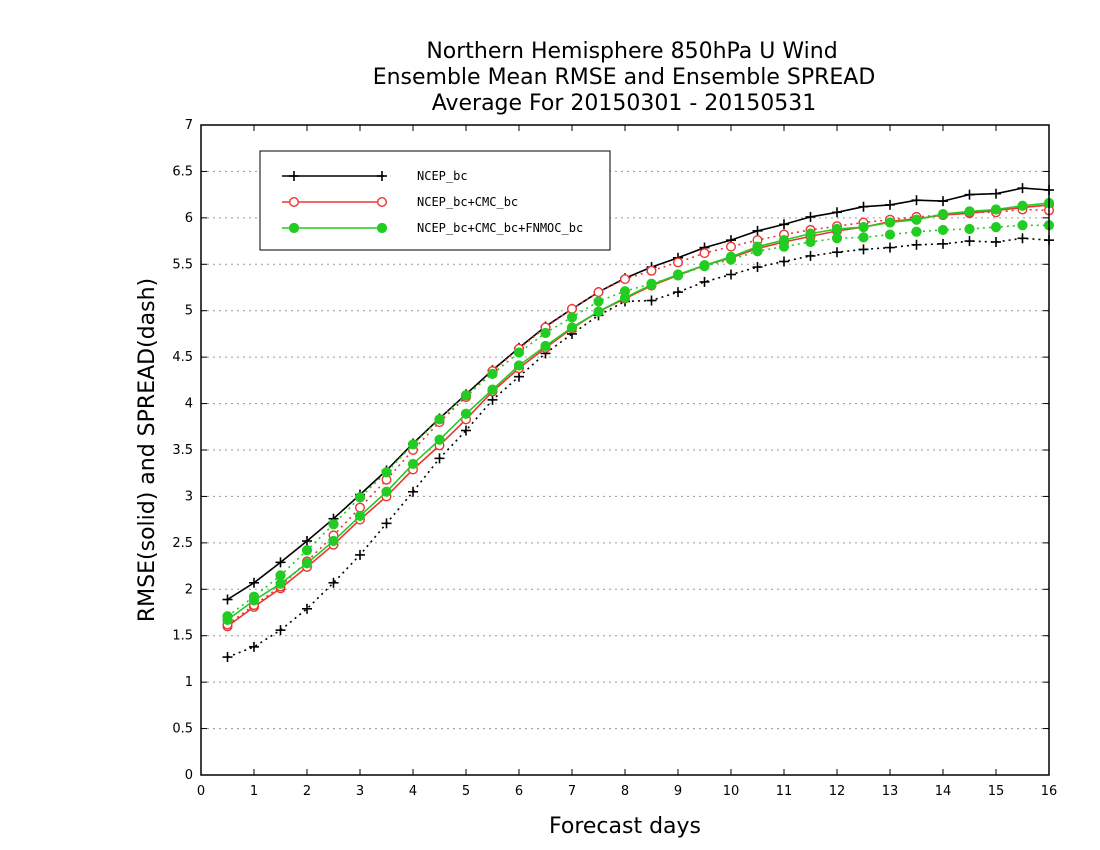 This screenshot has height=850, width=1100. I want to click on y-tick-label: 2.5, so click(182, 543).